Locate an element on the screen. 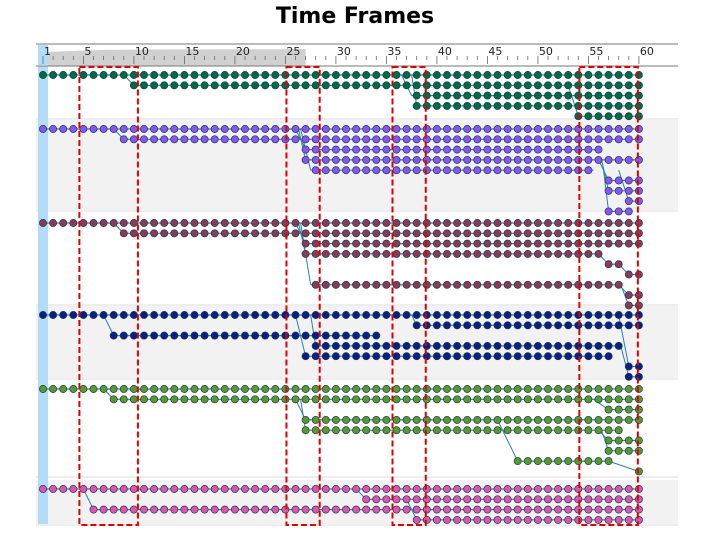 The width and height of the screenshot is (710, 533). branch-link is located at coordinates (303, 415).